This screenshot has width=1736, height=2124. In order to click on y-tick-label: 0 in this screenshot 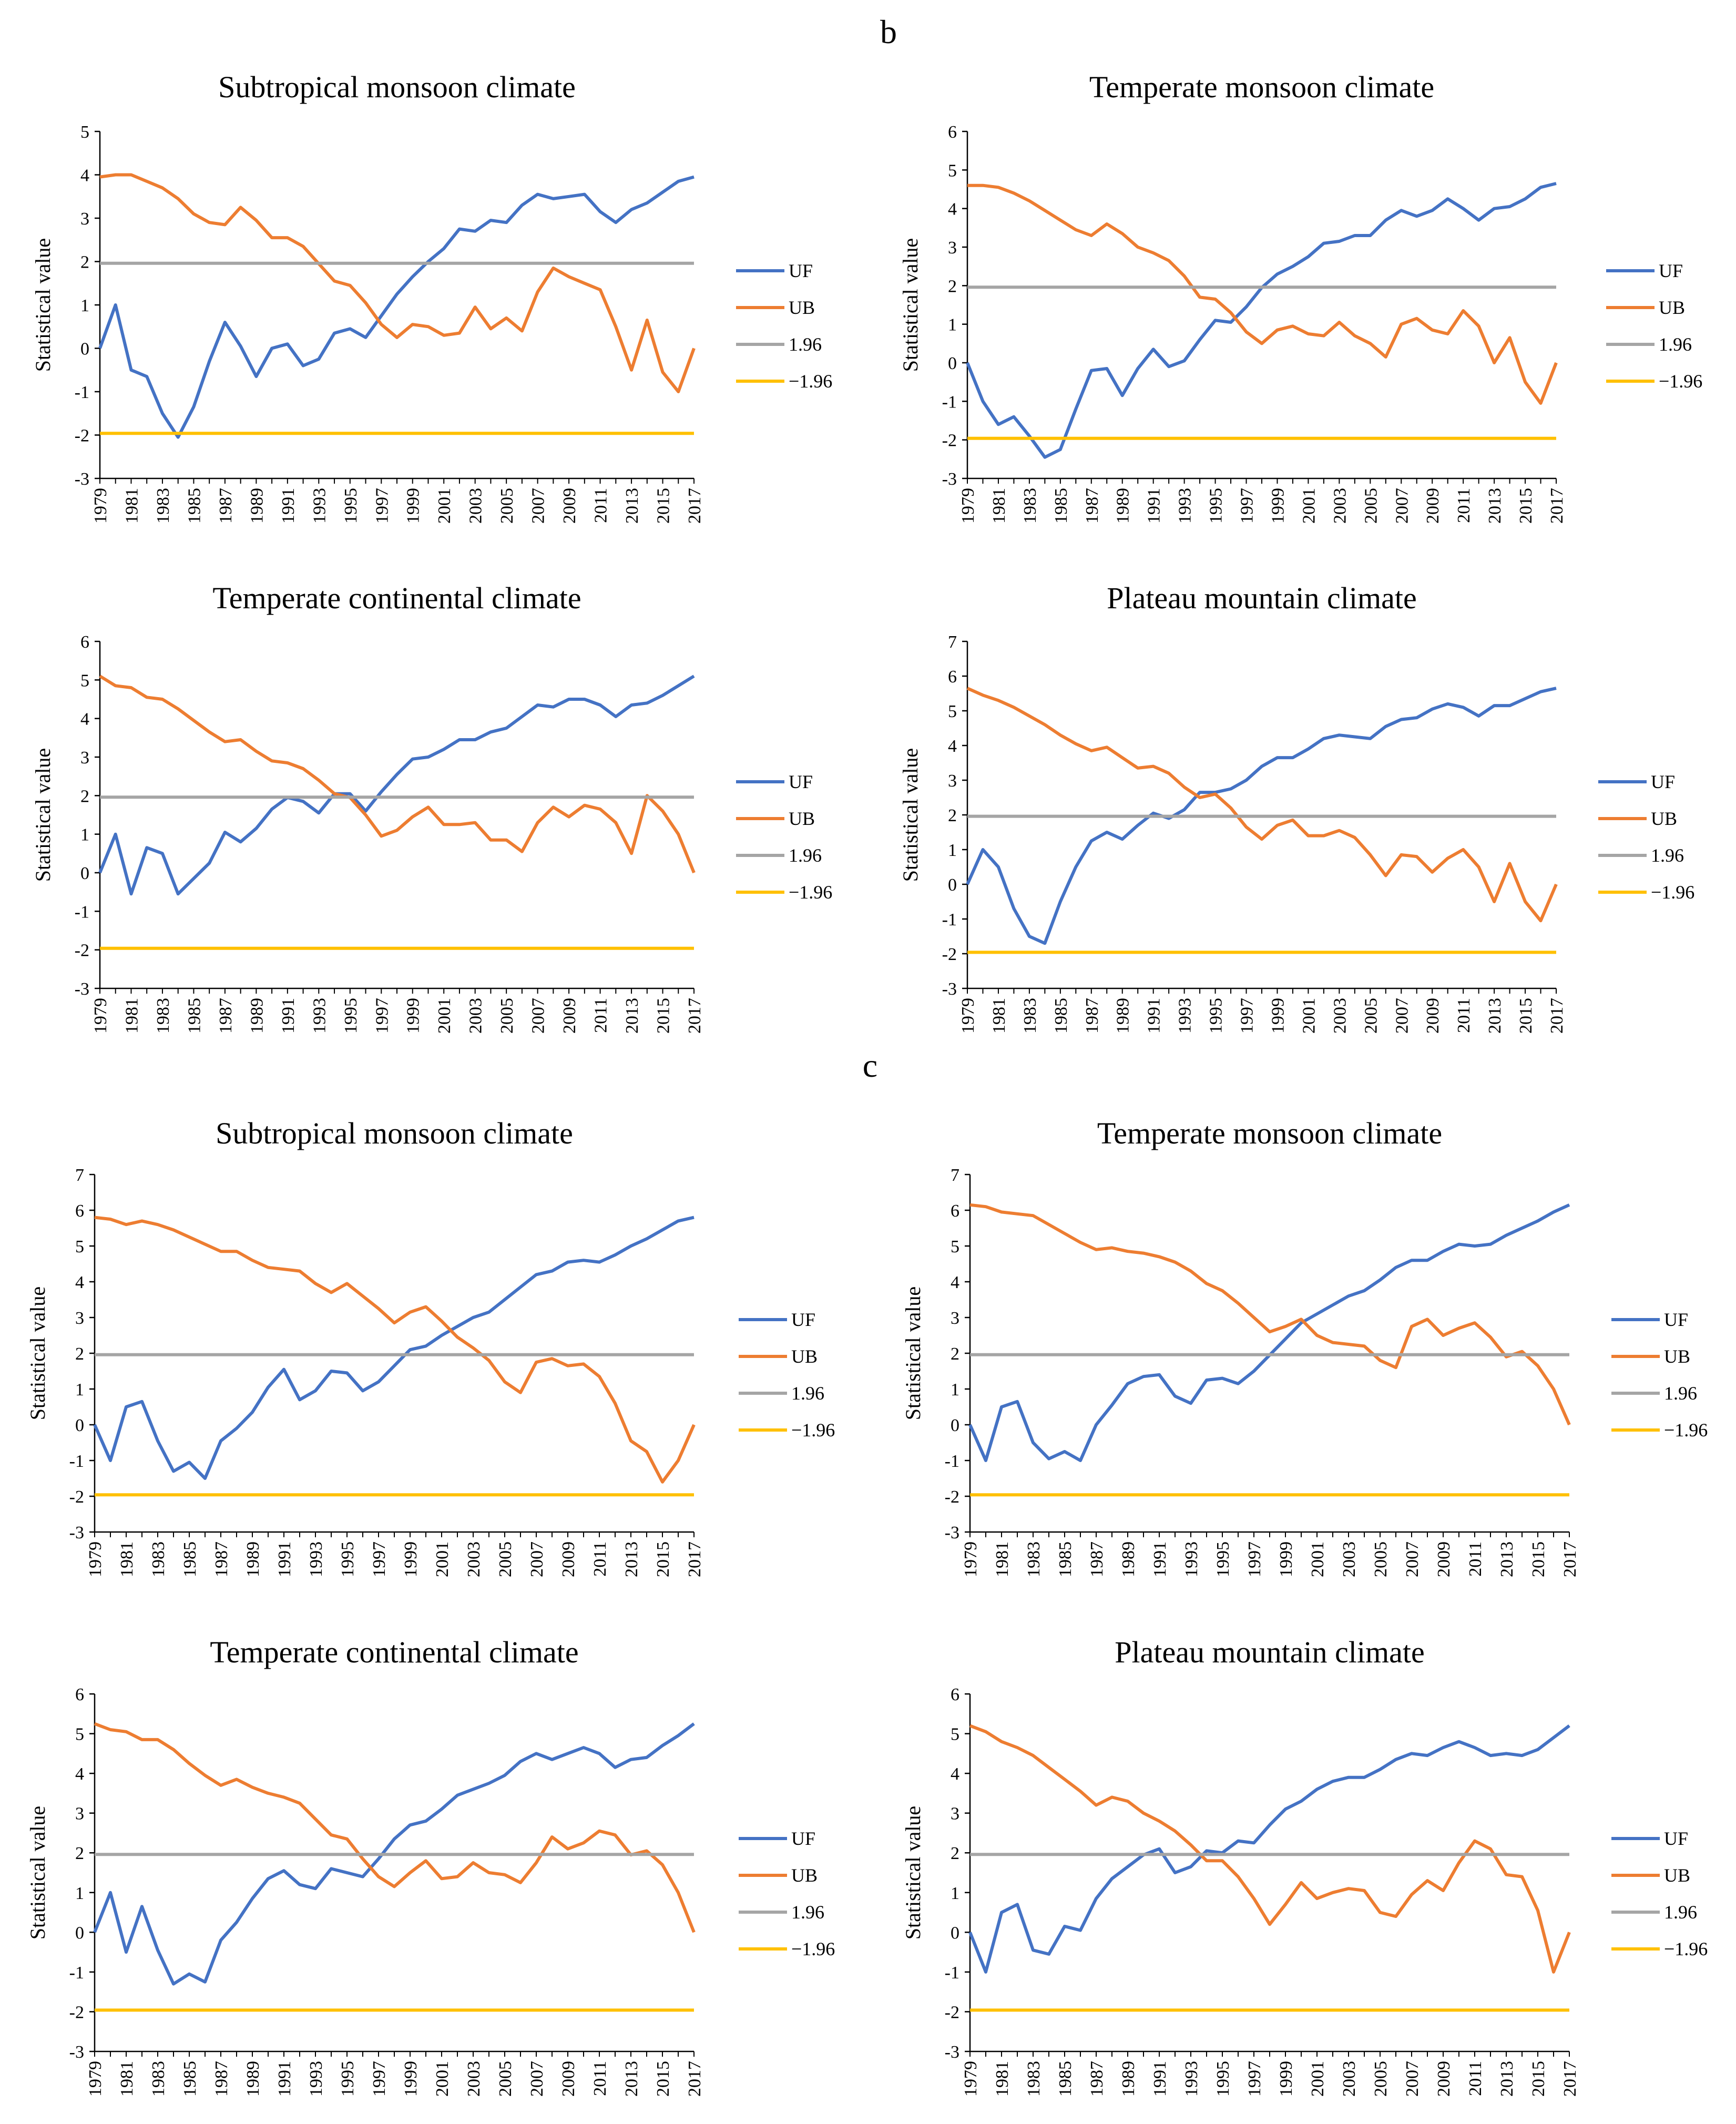, I will do `click(79, 1933)`.